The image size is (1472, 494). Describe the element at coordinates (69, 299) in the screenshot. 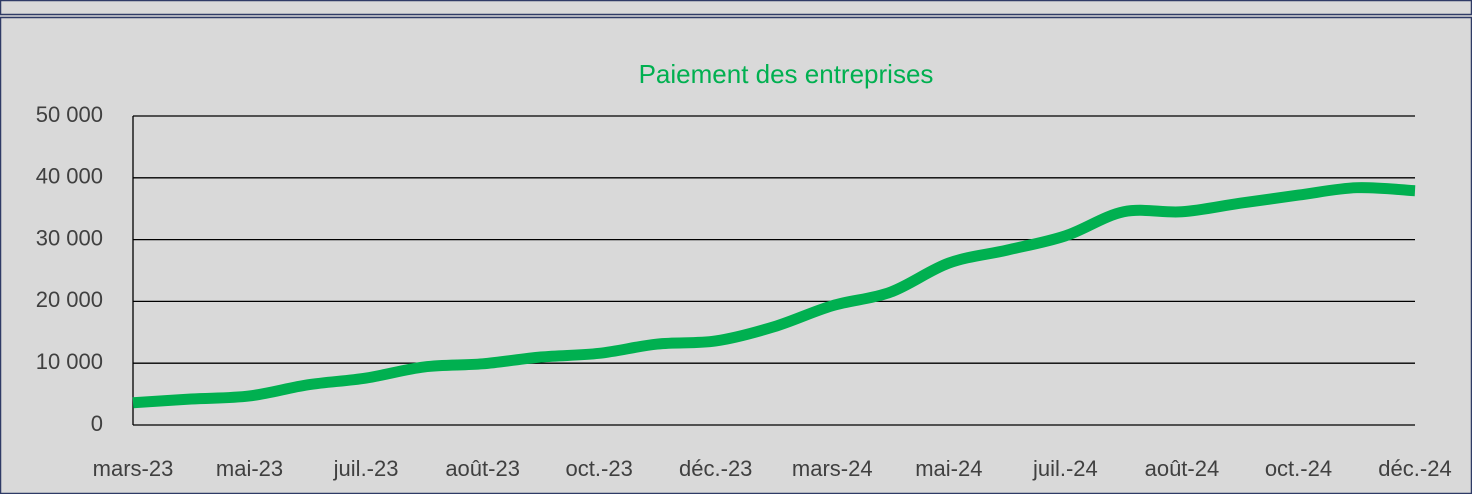

I see `y-tick-label: 20 000` at that location.